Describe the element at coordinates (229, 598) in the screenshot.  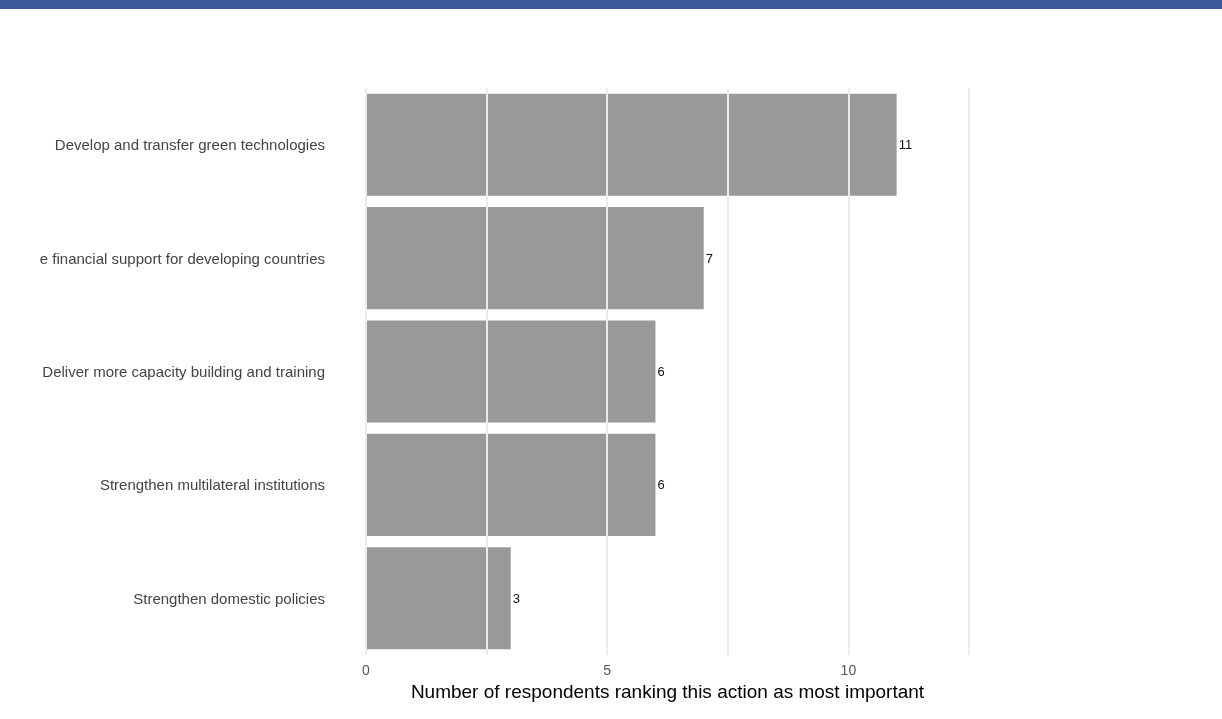
I see `y-tick-label: Strengthen domestic policies` at that location.